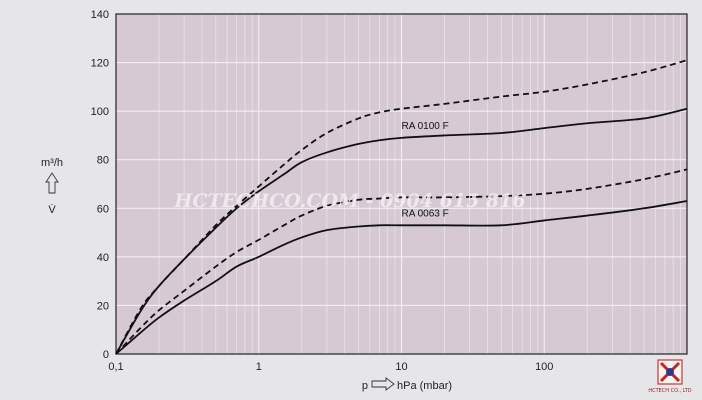 This screenshot has width=702, height=400. What do you see at coordinates (52, 209) in the screenshot?
I see `y-axis-symbol: V̇` at bounding box center [52, 209].